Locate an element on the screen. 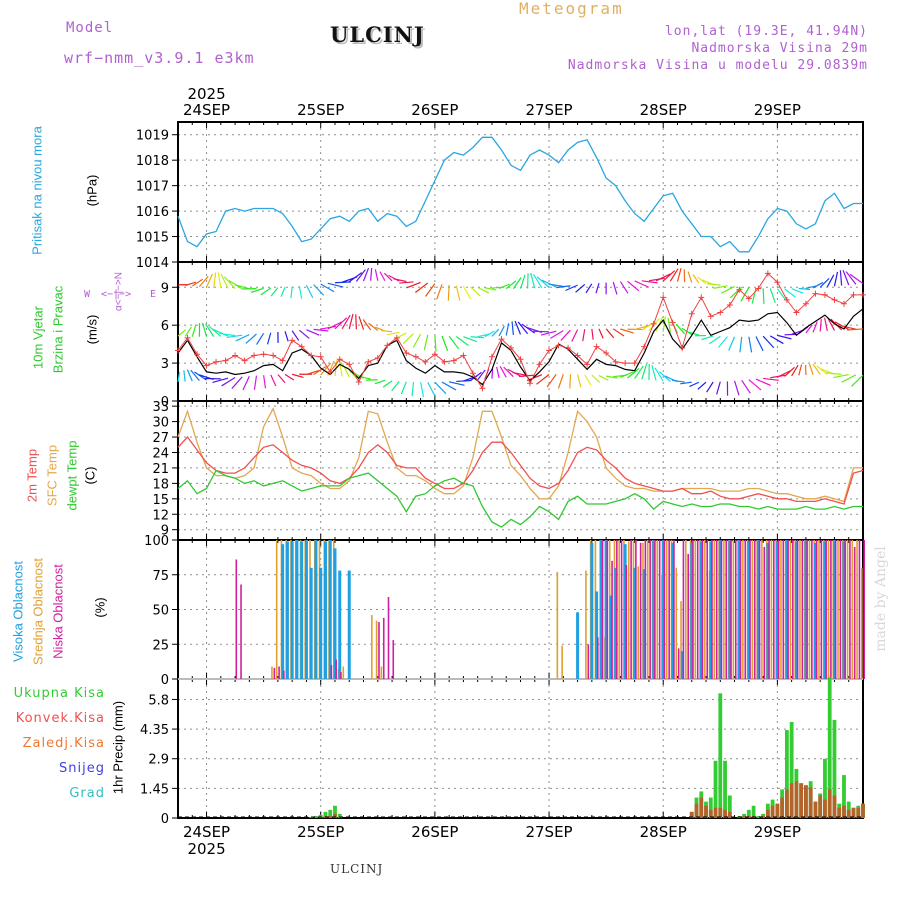 The height and width of the screenshot is (900, 900). compass-row: <−|−> is located at coordinates (116, 294).